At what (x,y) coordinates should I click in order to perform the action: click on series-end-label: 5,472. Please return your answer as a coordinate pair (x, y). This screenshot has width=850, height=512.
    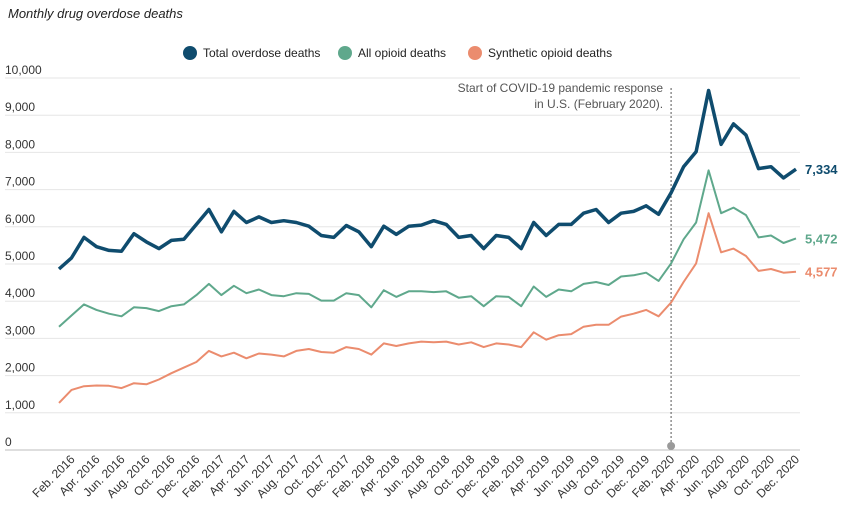
    Looking at the image, I should click on (821, 238).